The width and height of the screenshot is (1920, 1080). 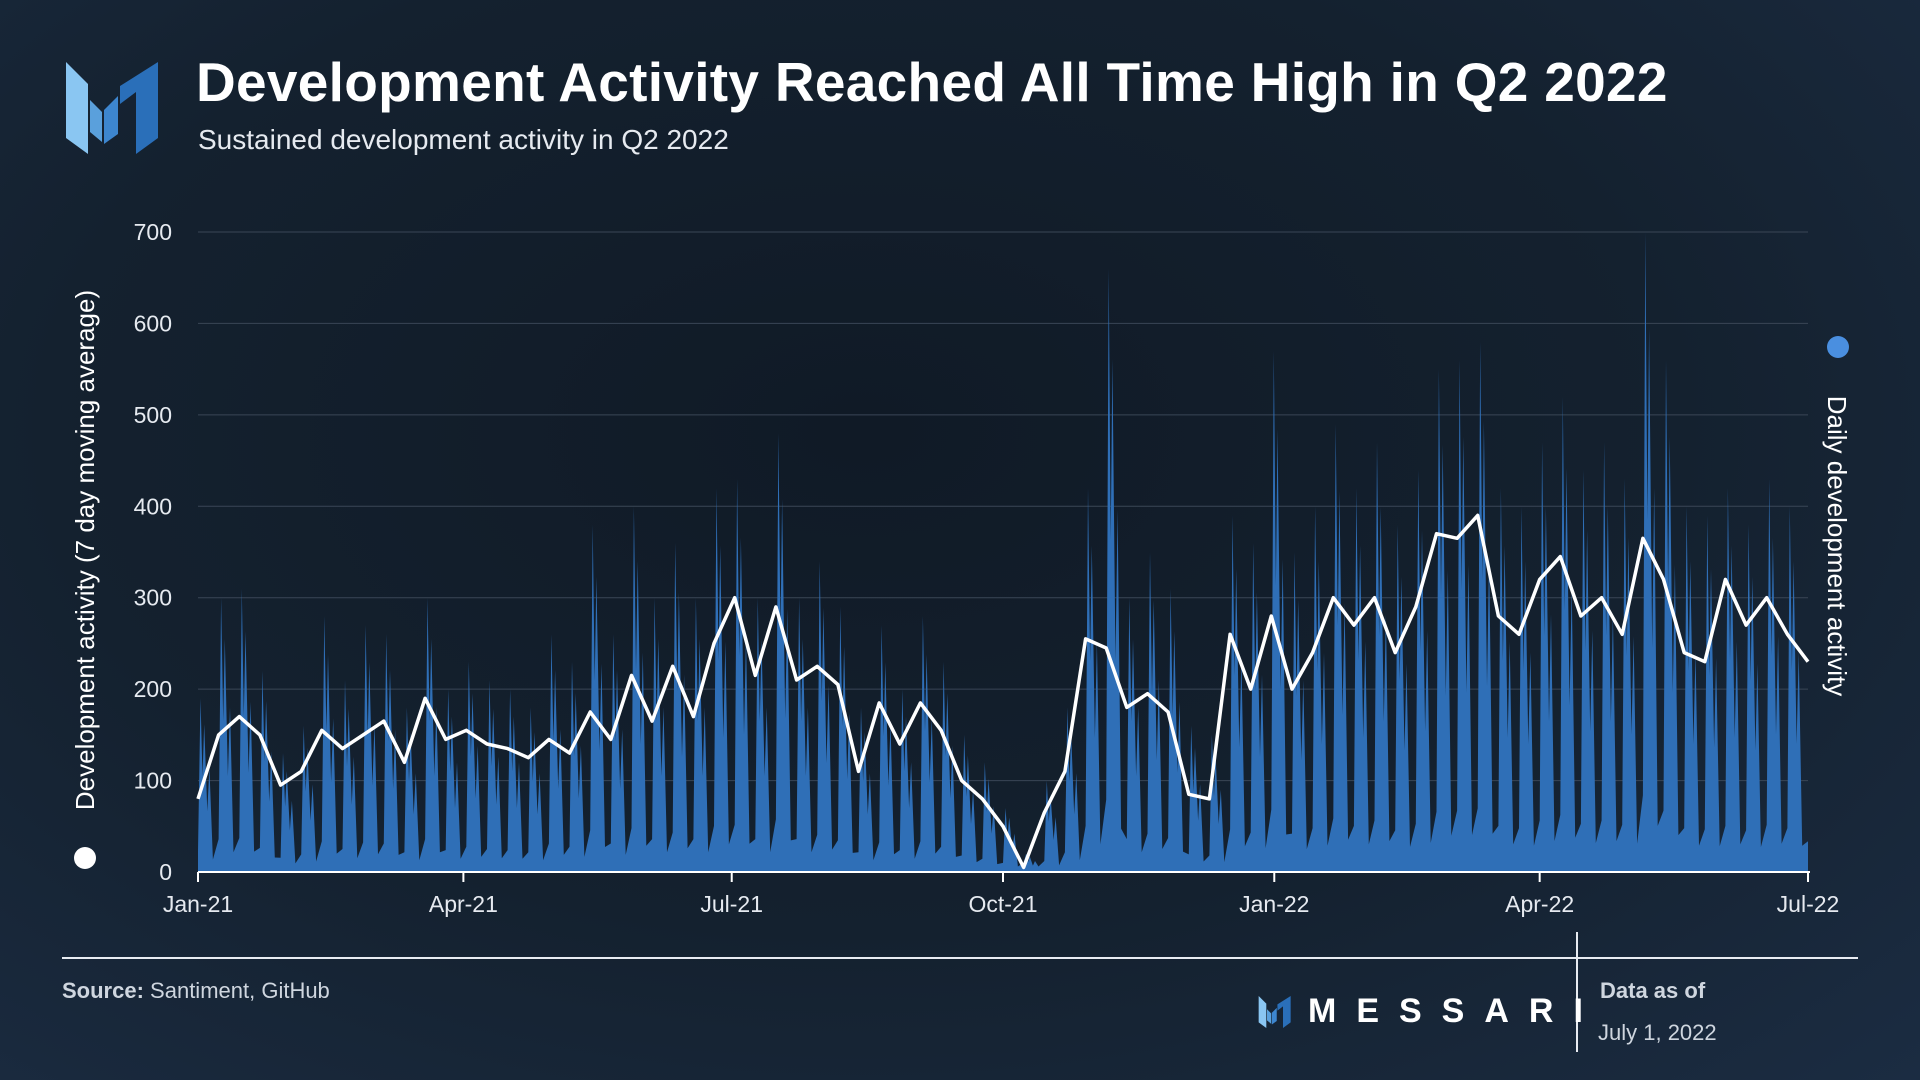 I want to click on y-tick-label: 500, so click(x=153, y=415).